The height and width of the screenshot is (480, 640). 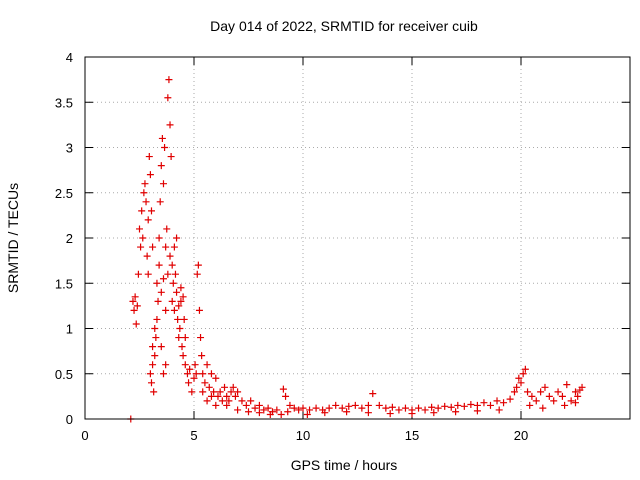 What do you see at coordinates (303, 435) in the screenshot?
I see `x-tick-label: 10` at bounding box center [303, 435].